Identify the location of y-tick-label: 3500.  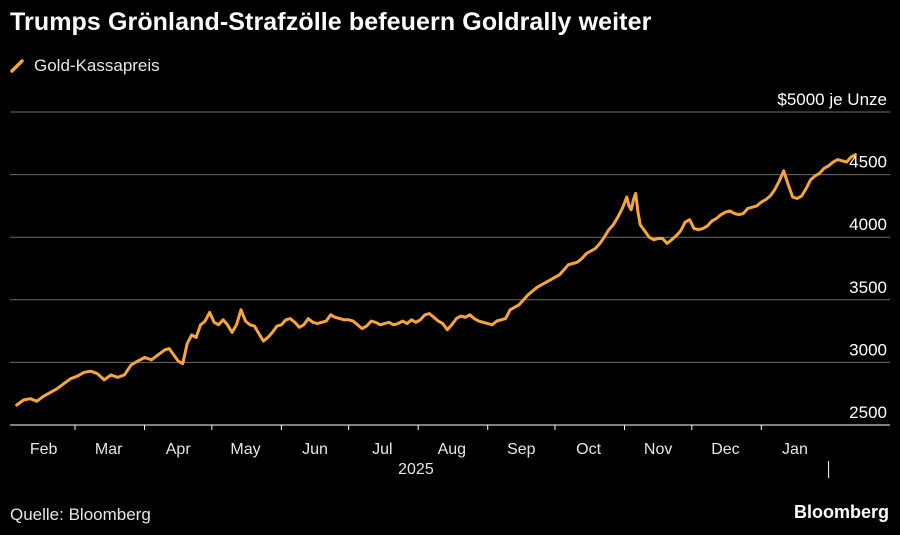
(868, 287).